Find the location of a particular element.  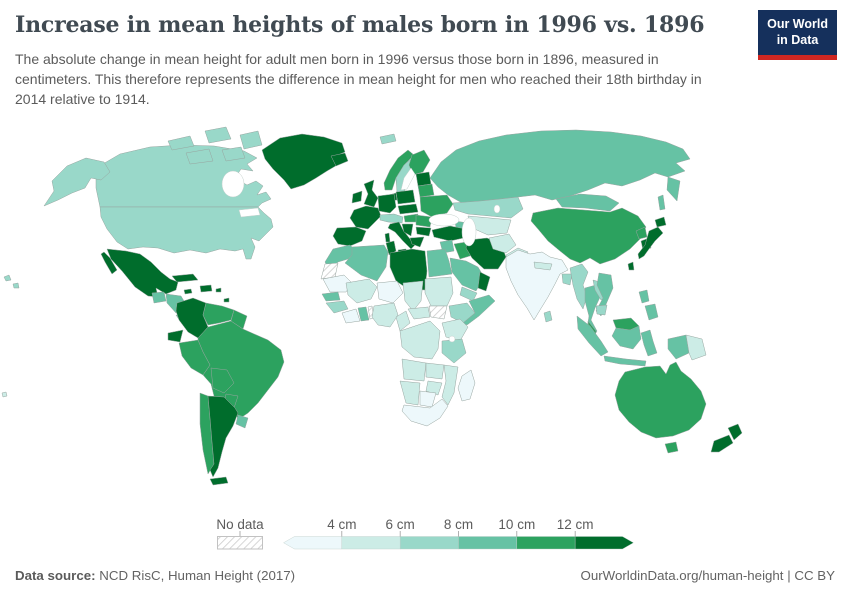

country-greenland is located at coordinates (303, 161).